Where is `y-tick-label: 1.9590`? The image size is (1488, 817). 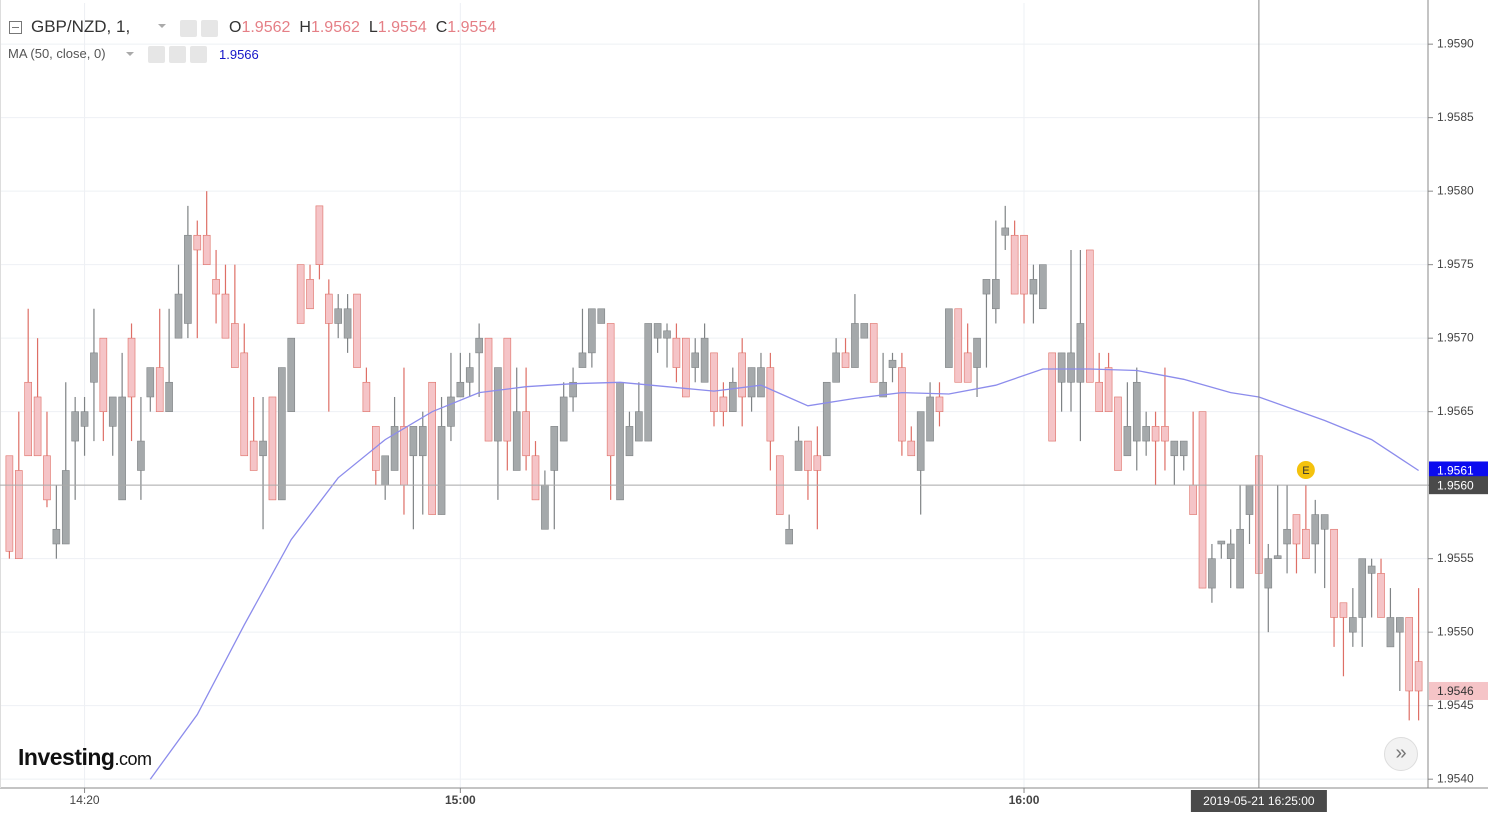
y-tick-label: 1.9590 is located at coordinates (1455, 43).